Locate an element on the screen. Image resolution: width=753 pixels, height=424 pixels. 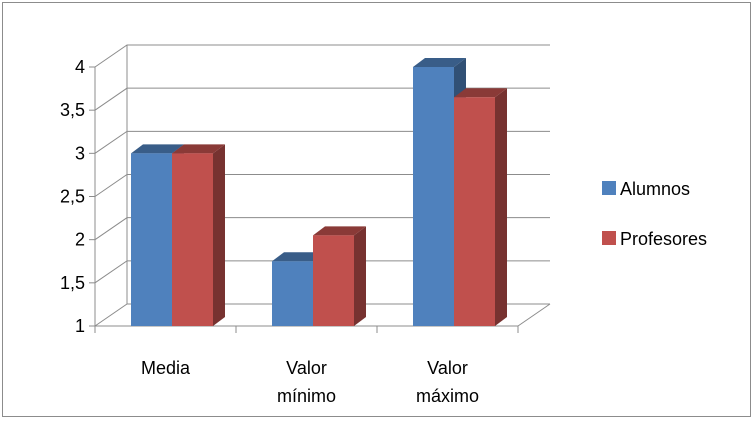
legend-swatch-alumnos is located at coordinates (609, 188).